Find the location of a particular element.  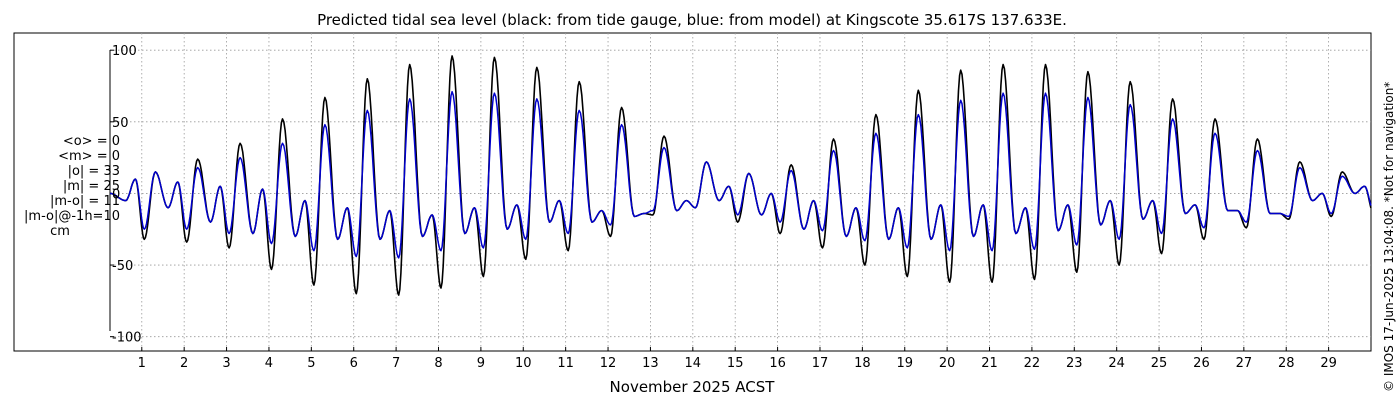

x-tick-label: 8 is located at coordinates (438, 363).